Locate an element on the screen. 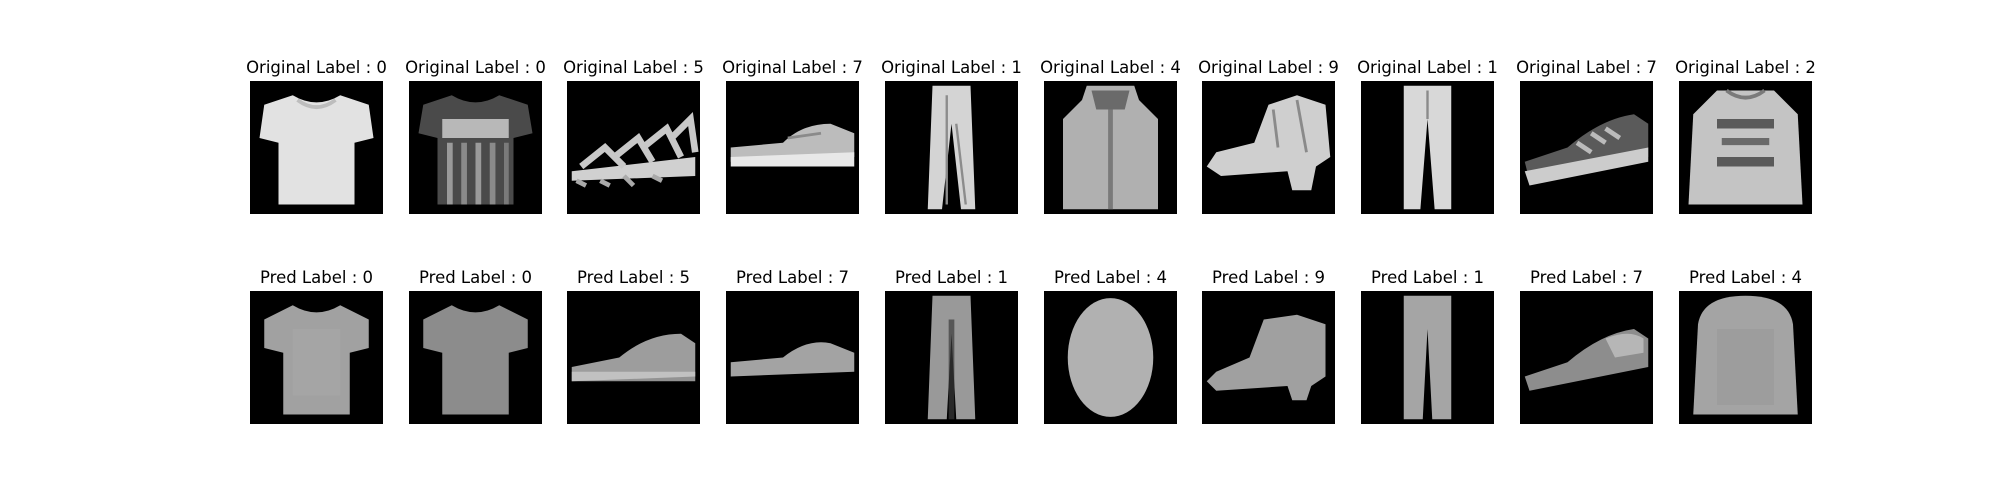 The image size is (2000, 500). panel-title: Pred Label : 5 is located at coordinates (633, 277).